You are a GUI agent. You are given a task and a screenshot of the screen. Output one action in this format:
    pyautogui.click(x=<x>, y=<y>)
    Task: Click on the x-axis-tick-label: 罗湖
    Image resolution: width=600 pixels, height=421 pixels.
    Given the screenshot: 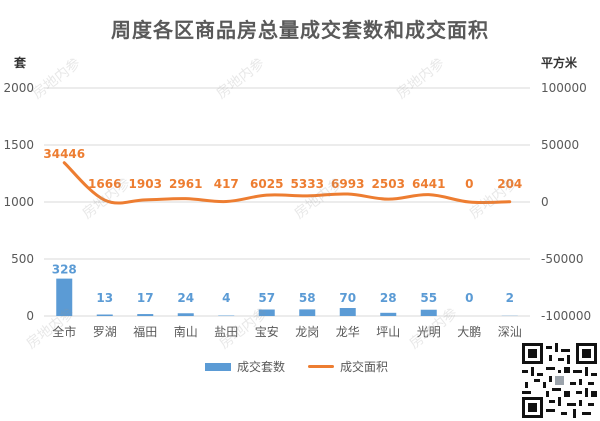 What is the action you would take?
    pyautogui.click(x=105, y=331)
    